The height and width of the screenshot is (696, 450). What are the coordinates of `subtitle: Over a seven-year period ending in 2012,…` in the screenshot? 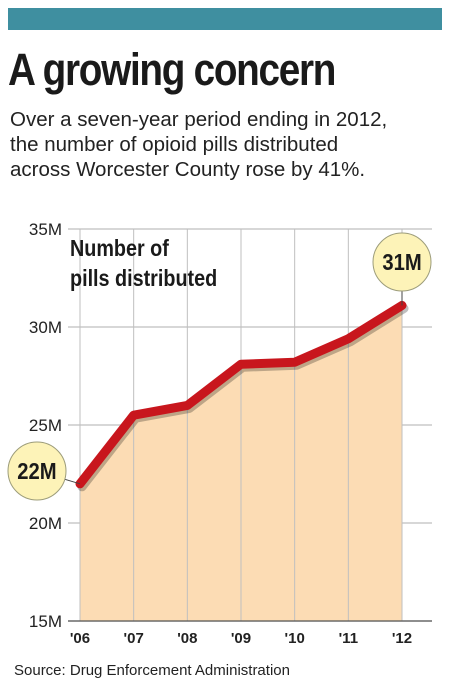 It's located at (230, 144).